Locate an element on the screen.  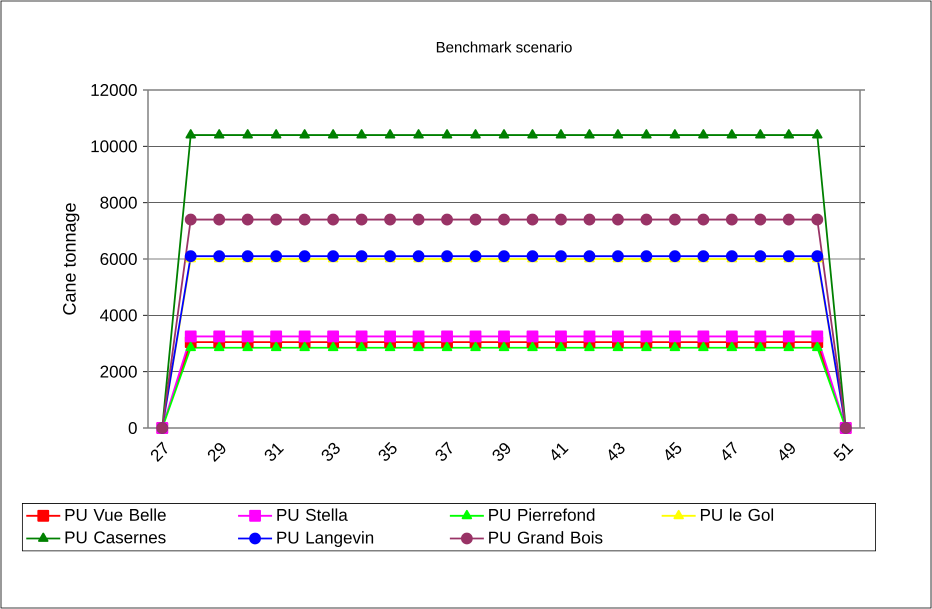
y-tick-label: 6000 is located at coordinates (118, 259).